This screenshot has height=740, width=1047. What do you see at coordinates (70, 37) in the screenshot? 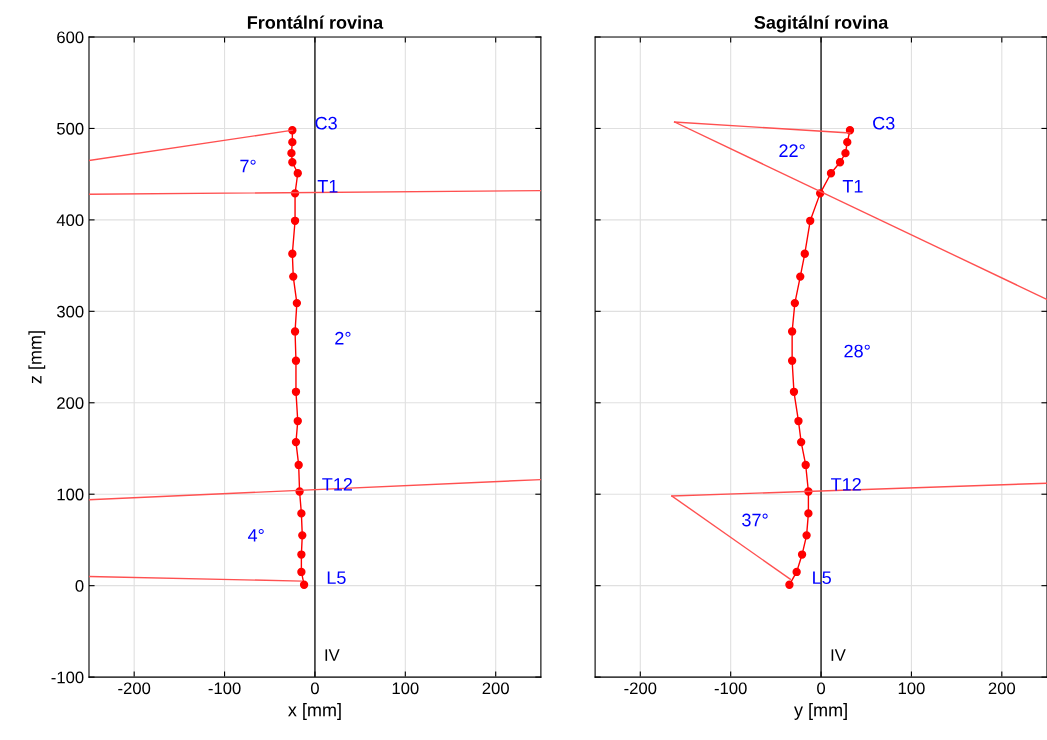
I see `y-tick-label: 600` at bounding box center [70, 37].